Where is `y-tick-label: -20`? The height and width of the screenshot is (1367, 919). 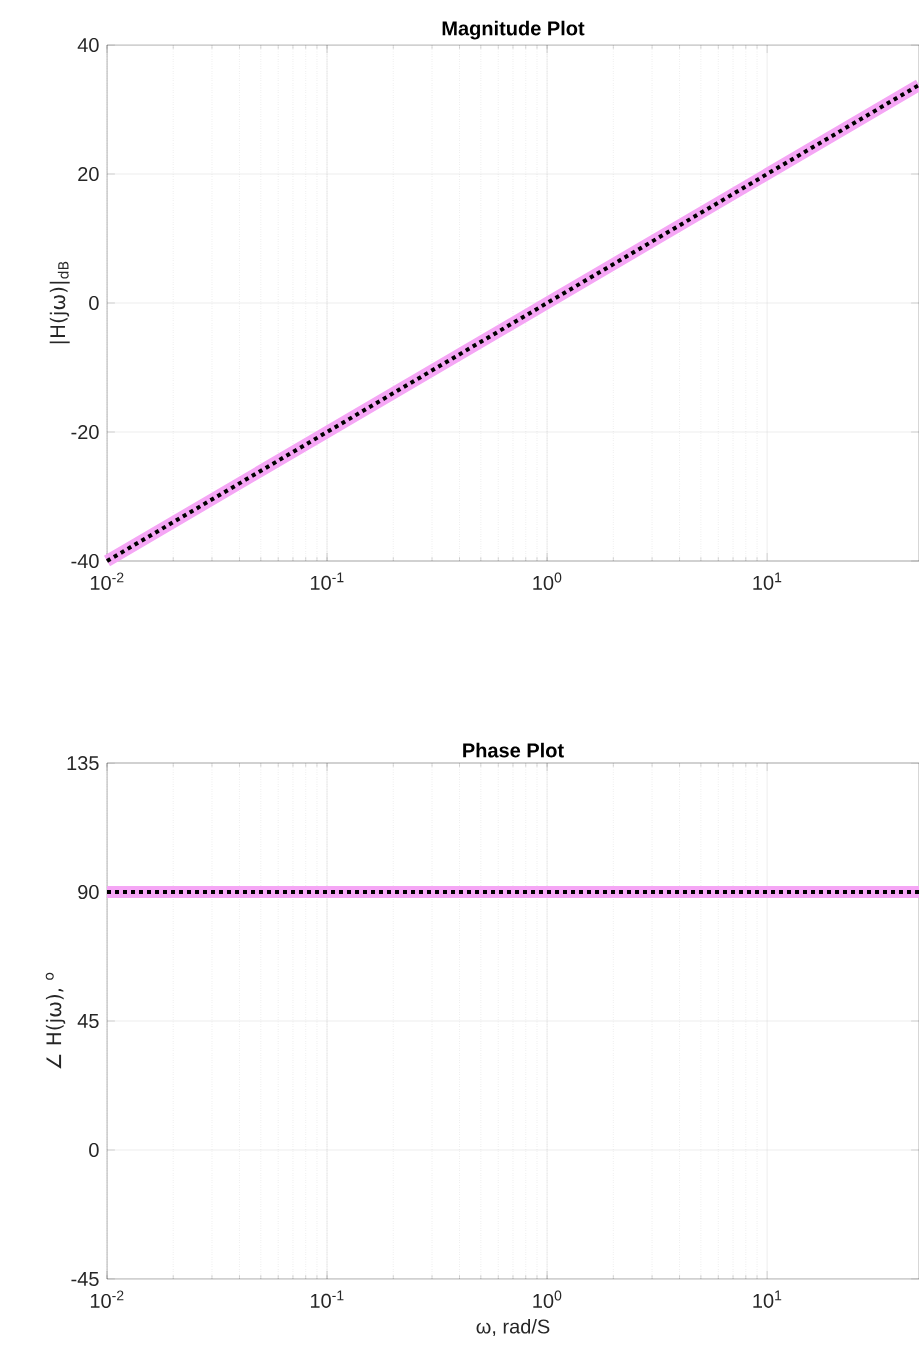
y-tick-label: -20 is located at coordinates (85, 432).